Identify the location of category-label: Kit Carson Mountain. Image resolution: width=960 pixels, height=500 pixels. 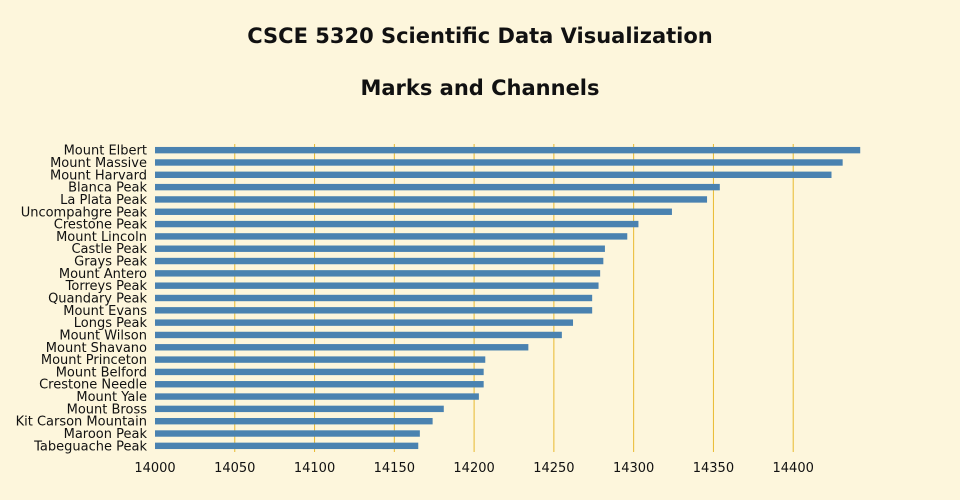
(81, 422).